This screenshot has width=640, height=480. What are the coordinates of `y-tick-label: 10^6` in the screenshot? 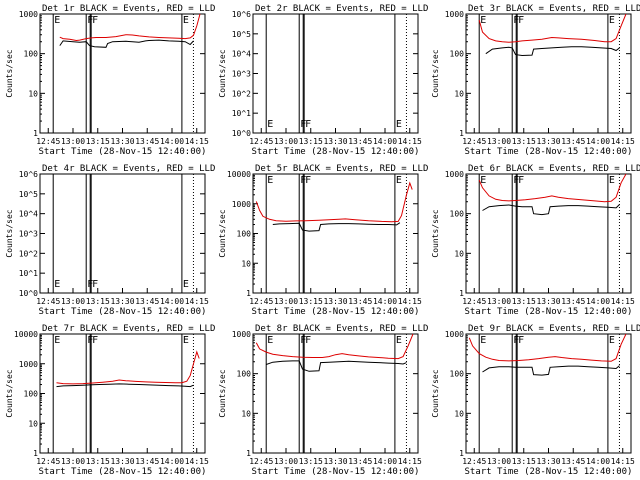 It's located at (241, 14).